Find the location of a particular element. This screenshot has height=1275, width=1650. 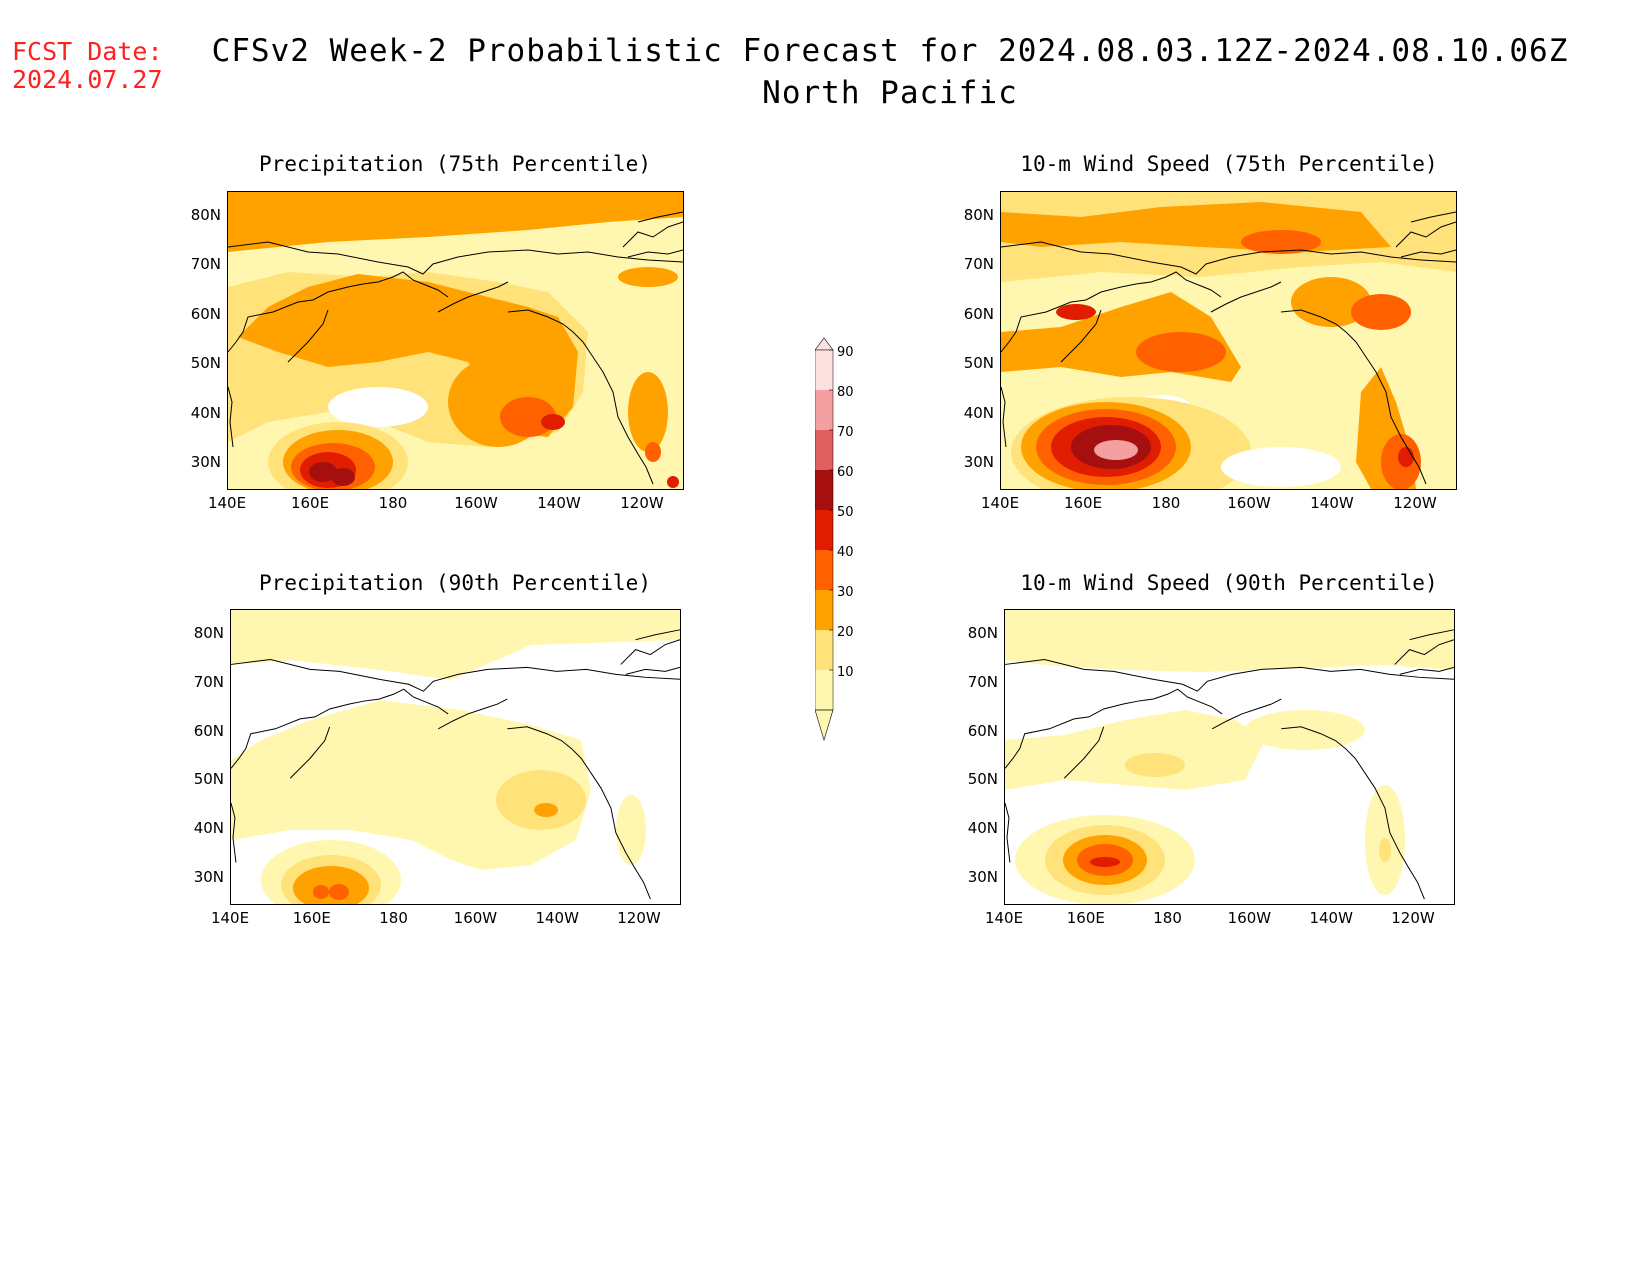

colorbar-outline is located at coordinates (824, 530).